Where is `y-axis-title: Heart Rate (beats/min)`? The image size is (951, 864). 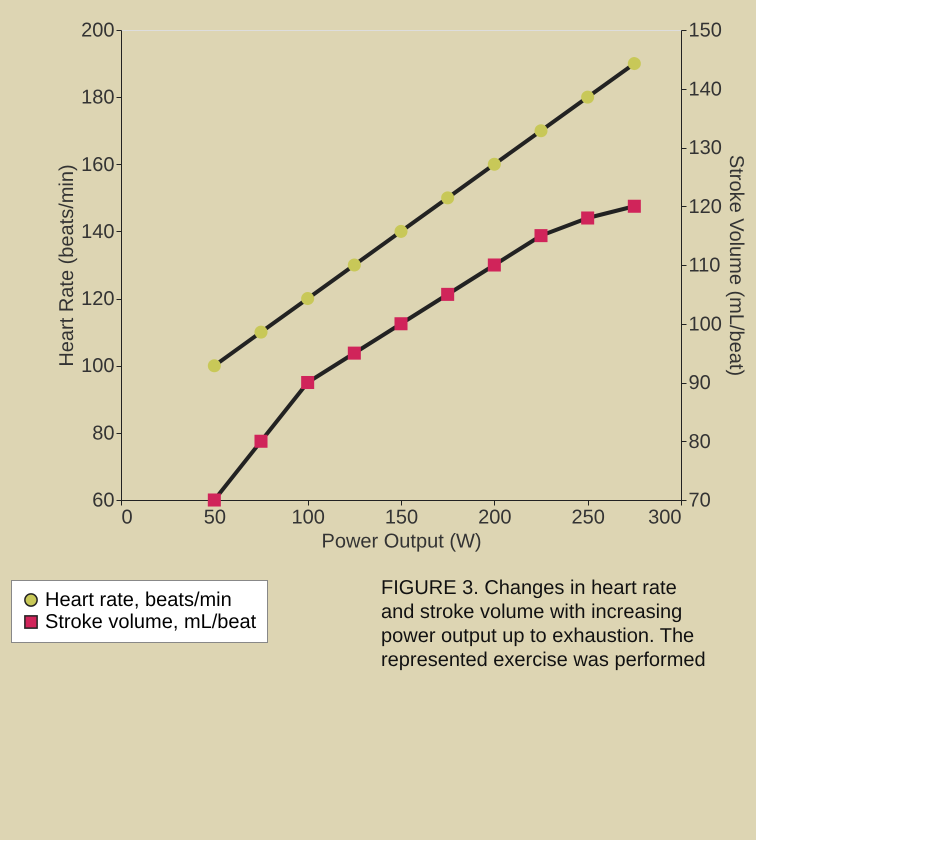
y-axis-title: Heart Rate (beats/min) is located at coordinates (67, 265).